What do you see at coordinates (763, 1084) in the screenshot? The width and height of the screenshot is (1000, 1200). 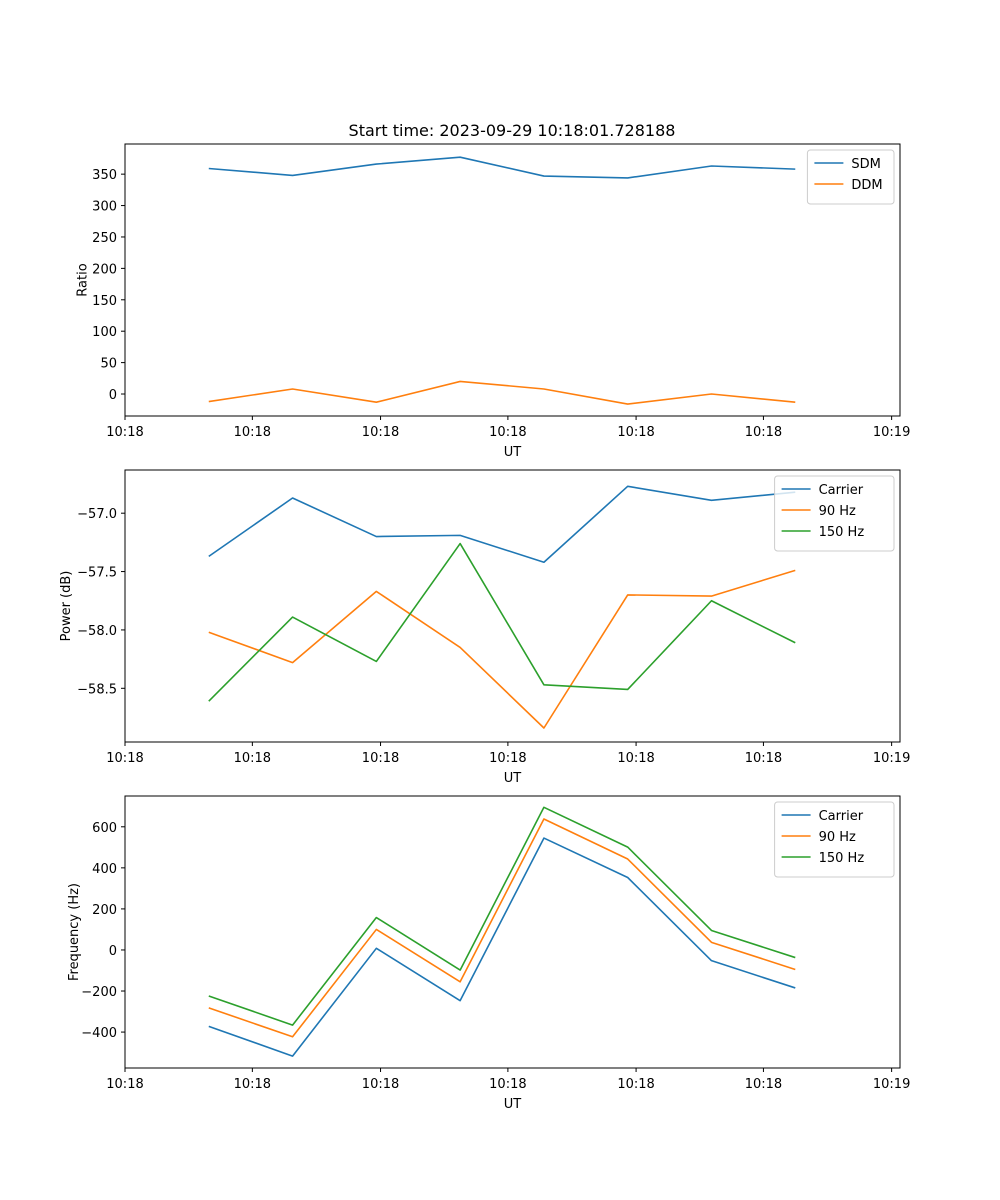 I see `x-tick-label-3-6: 10:18` at bounding box center [763, 1084].